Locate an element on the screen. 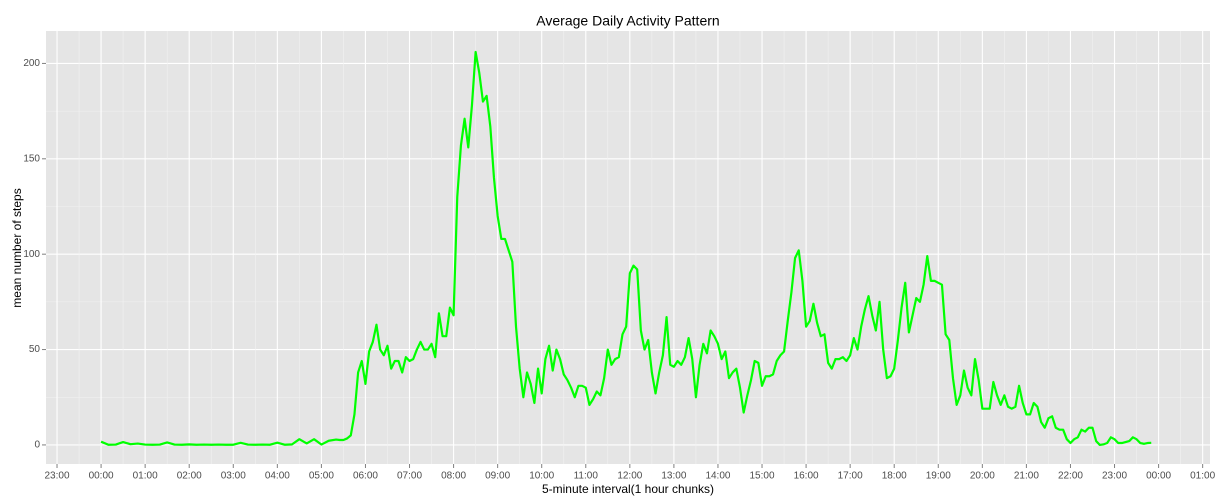 The width and height of the screenshot is (1224, 504). x-tick-label: 13:00 is located at coordinates (673, 476).